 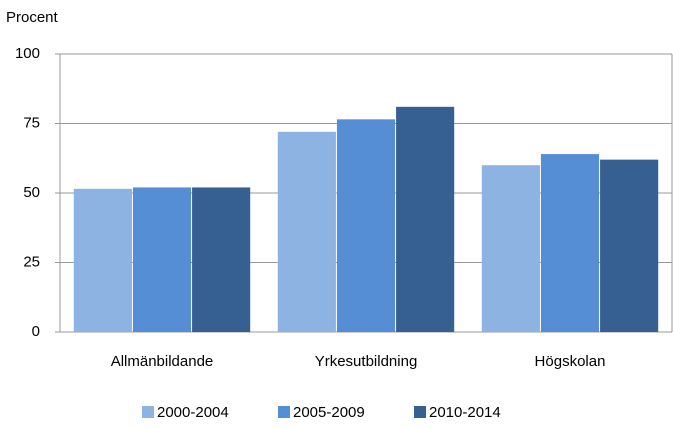 I want to click on y-tick-label: 100, so click(x=27, y=53).